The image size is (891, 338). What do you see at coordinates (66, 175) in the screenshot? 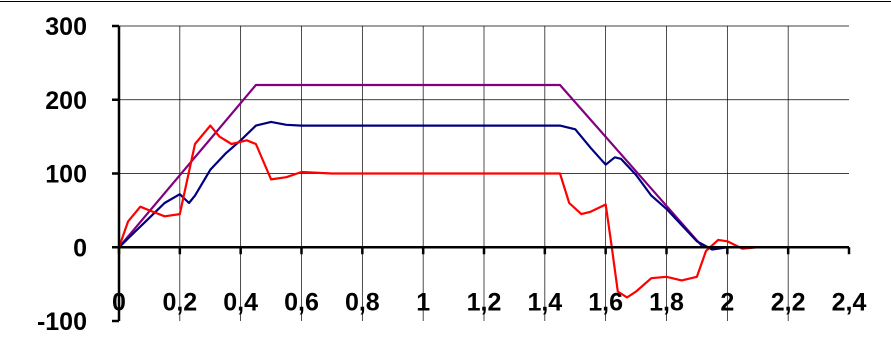
I see `y-tick-label: 100` at bounding box center [66, 175].